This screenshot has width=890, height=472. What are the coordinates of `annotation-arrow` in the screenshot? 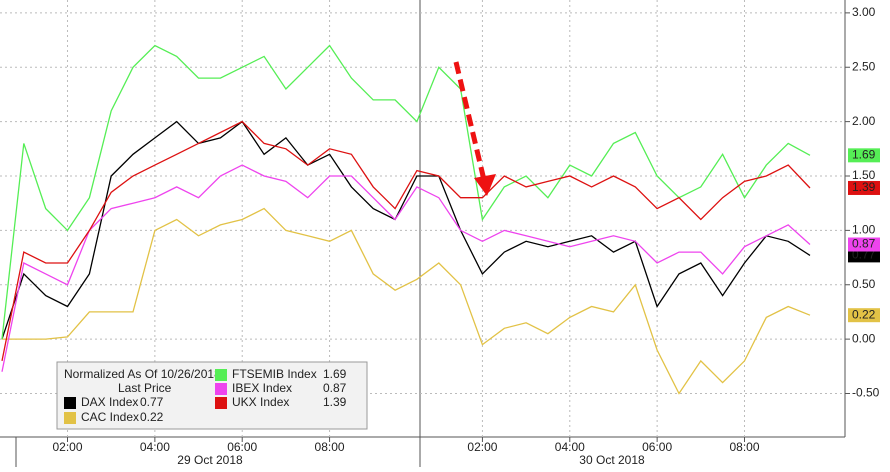 It's located at (474, 128).